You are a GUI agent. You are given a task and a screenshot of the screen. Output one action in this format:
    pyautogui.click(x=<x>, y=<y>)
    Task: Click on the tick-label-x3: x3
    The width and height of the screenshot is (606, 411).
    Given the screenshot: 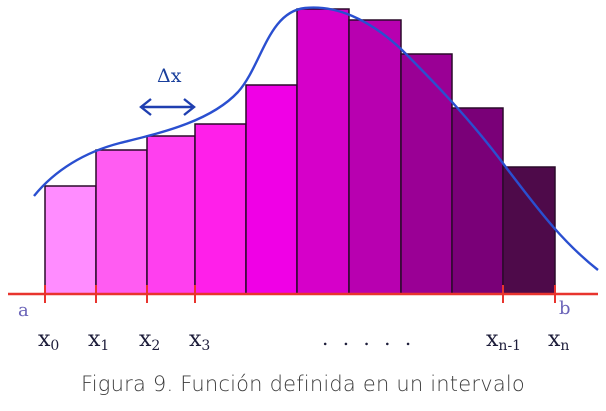 What is the action you would take?
    pyautogui.click(x=199, y=340)
    